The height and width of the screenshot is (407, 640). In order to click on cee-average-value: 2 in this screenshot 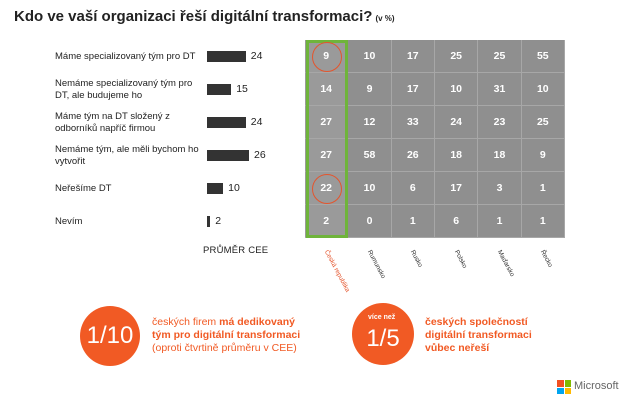, I will do `click(218, 221)`.